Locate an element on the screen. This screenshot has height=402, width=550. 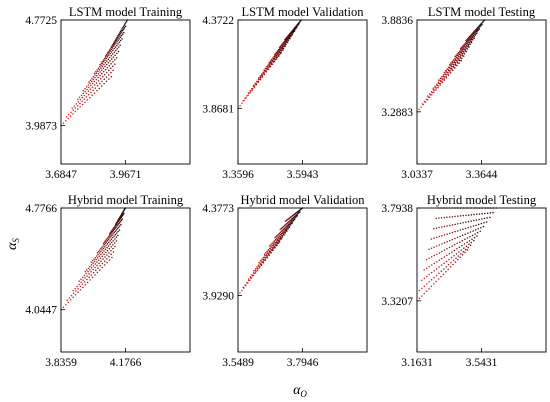
y-tick-label: 3.9290 is located at coordinates (218, 297).